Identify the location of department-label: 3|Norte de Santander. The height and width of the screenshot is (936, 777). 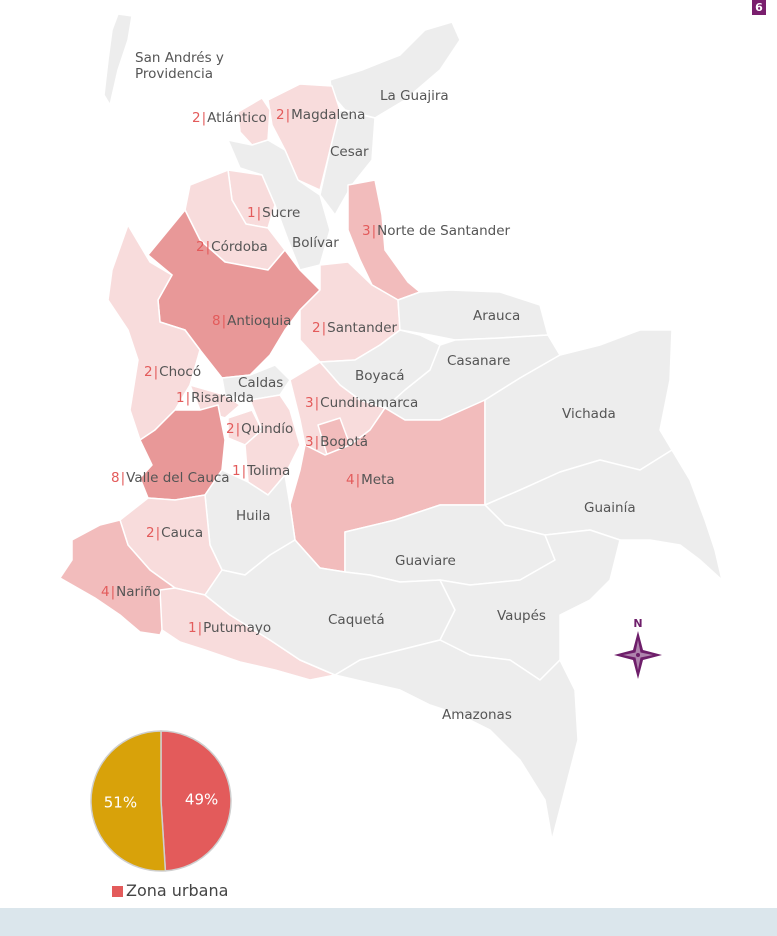
(436, 231).